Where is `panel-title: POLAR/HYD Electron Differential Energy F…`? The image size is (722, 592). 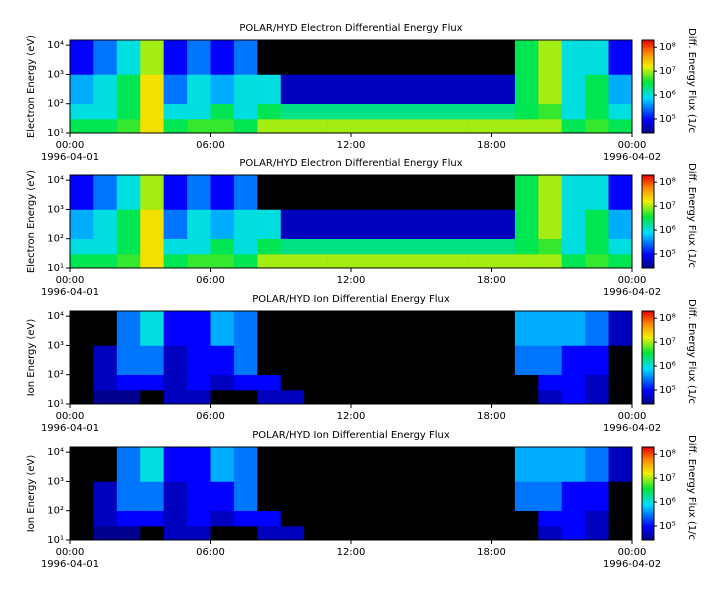
panel-title: POLAR/HYD Electron Differential Energy F… is located at coordinates (350, 28).